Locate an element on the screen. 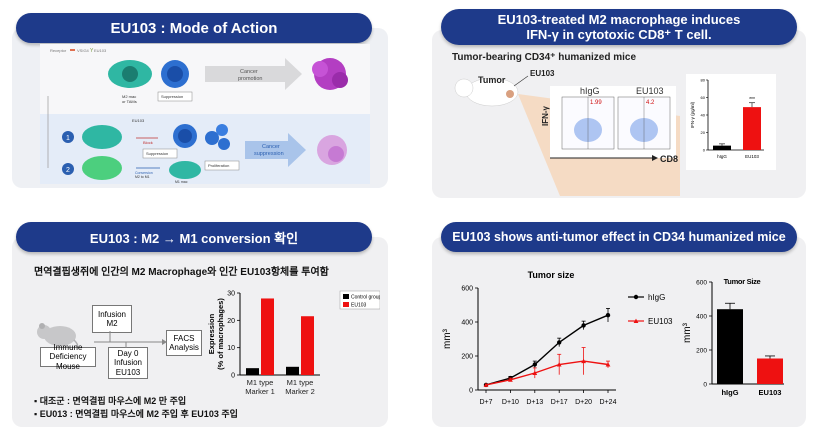  tumor-line-xtick-label-0: D+7 is located at coordinates (485, 402).